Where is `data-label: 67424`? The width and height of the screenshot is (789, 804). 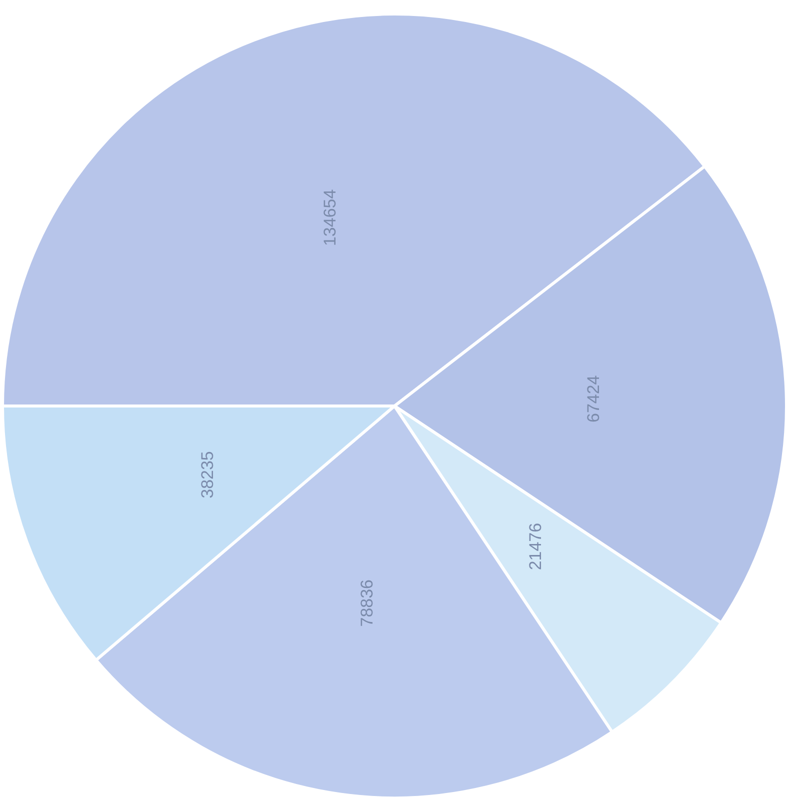 data-label: 67424 is located at coordinates (593, 399).